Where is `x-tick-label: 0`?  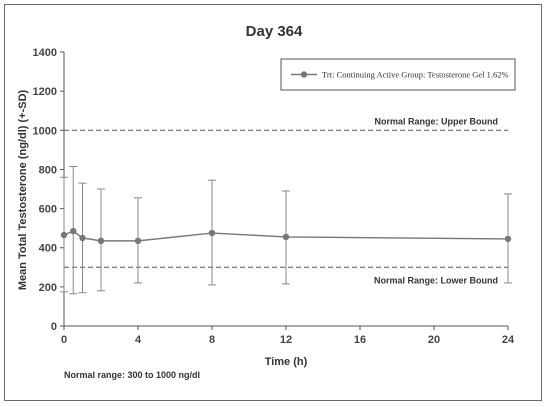
x-tick-label: 0 is located at coordinates (64, 340).